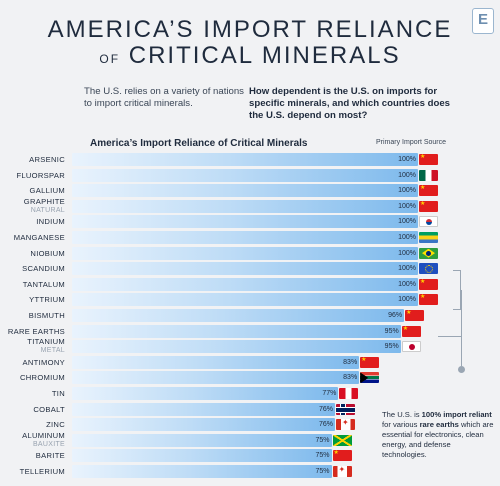 This screenshot has height=486, width=500. What do you see at coordinates (401, 424) in the screenshot?
I see `note-text-2: for various` at bounding box center [401, 424].